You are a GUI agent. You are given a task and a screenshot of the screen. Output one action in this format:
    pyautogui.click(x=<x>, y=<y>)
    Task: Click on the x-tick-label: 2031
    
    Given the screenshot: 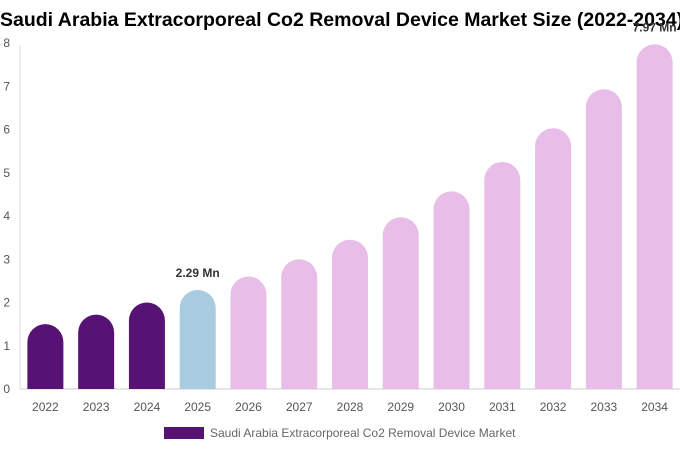 What is the action you would take?
    pyautogui.click(x=502, y=407)
    